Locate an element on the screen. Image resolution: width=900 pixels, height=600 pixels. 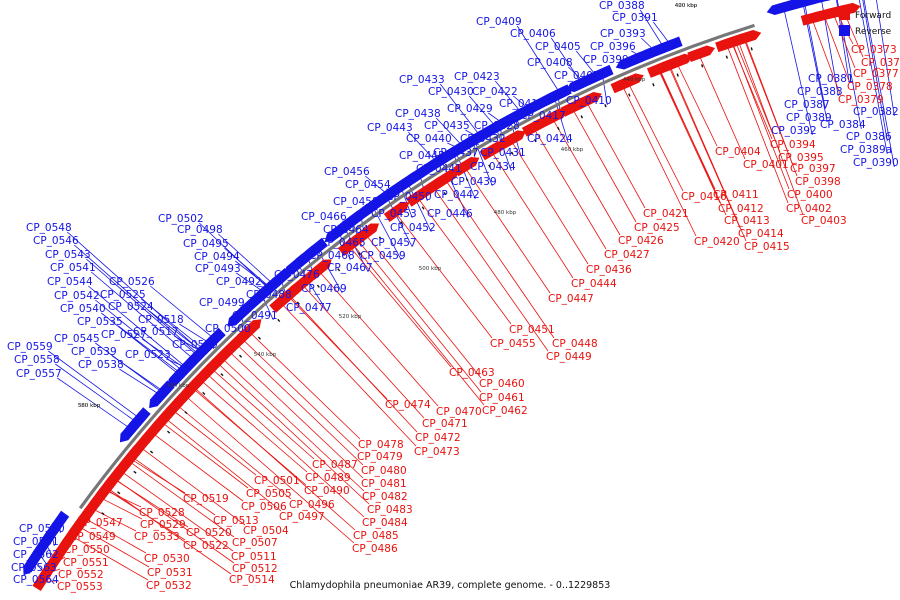
forward-gene-label: CP_0462 is located at coordinates (505, 411).